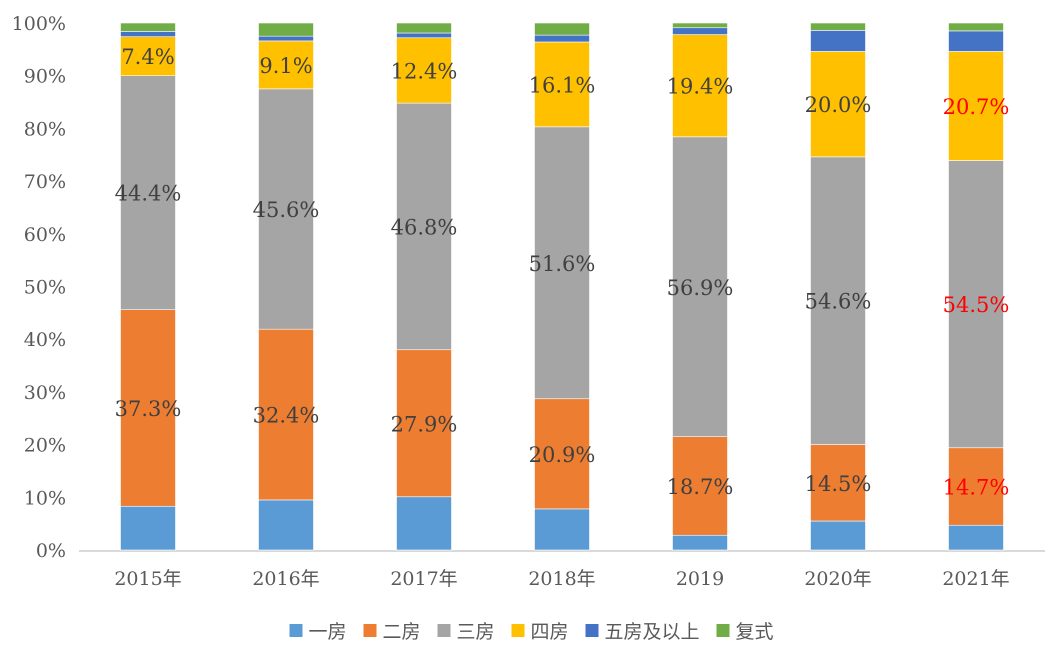  What do you see at coordinates (45, 393) in the screenshot?
I see `y-tick-label: 30%` at bounding box center [45, 393].